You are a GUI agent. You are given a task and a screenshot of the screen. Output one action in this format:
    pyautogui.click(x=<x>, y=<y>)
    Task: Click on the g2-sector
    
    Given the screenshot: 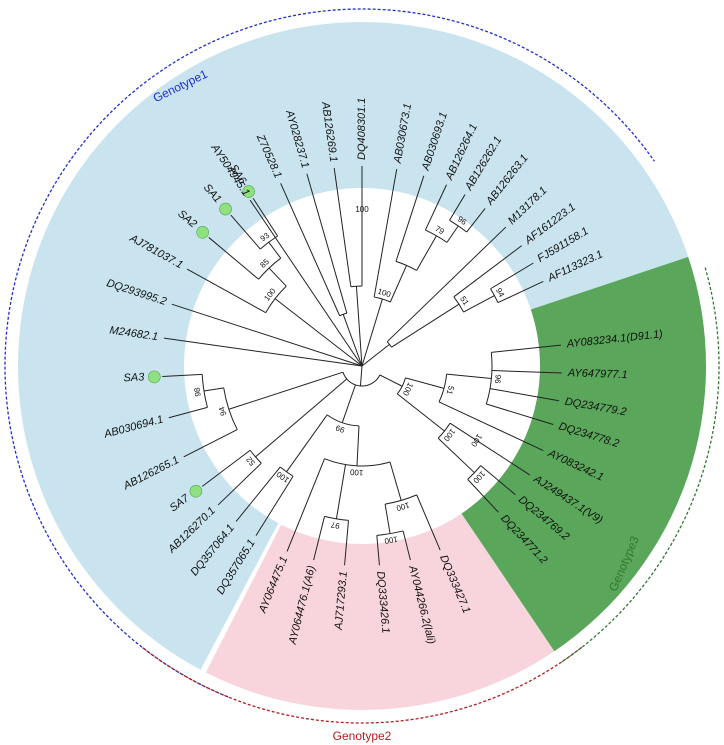 What is the action you would take?
    pyautogui.click(x=380, y=611)
    